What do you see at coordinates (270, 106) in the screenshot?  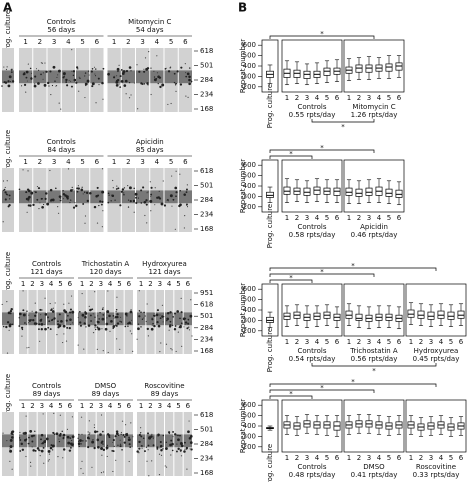 I see `prog-label: Prog. culture` at bounding box center [270, 106].